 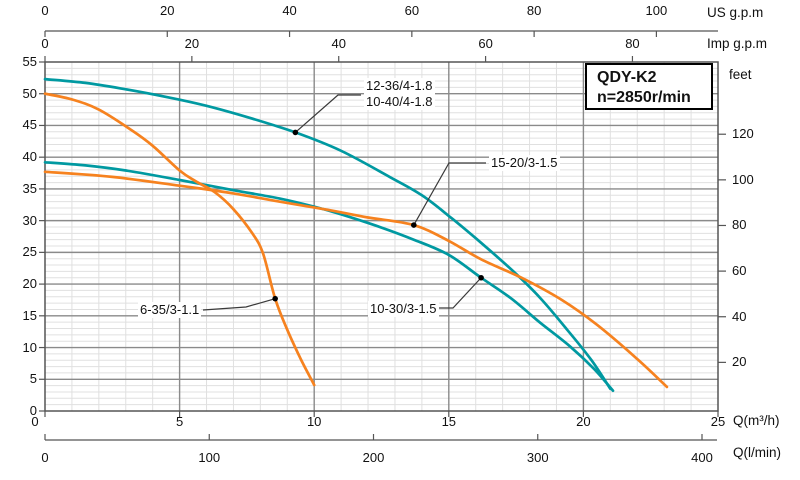 I want to click on tick-feet: 80, so click(x=739, y=225).